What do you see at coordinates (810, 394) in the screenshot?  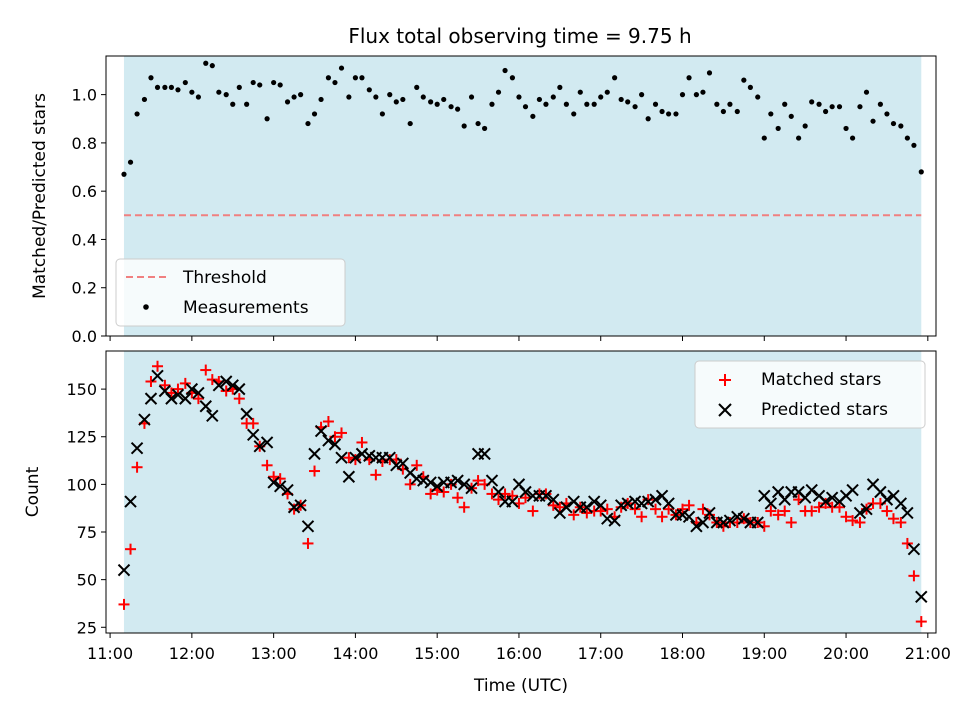 I see `bottom-legend-box` at bounding box center [810, 394].